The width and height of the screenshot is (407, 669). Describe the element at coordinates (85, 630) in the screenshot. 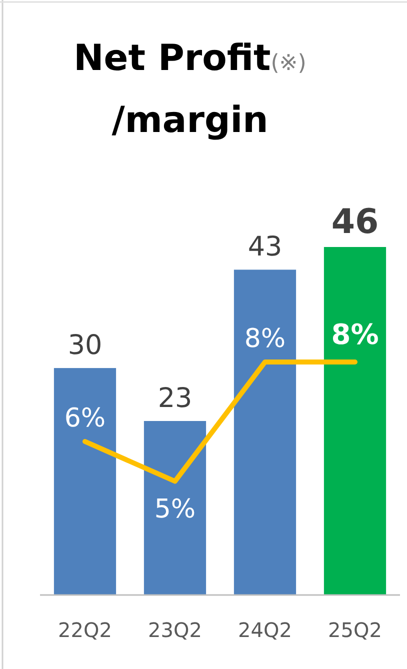

I see `x-tick-label: 22Q2` at that location.